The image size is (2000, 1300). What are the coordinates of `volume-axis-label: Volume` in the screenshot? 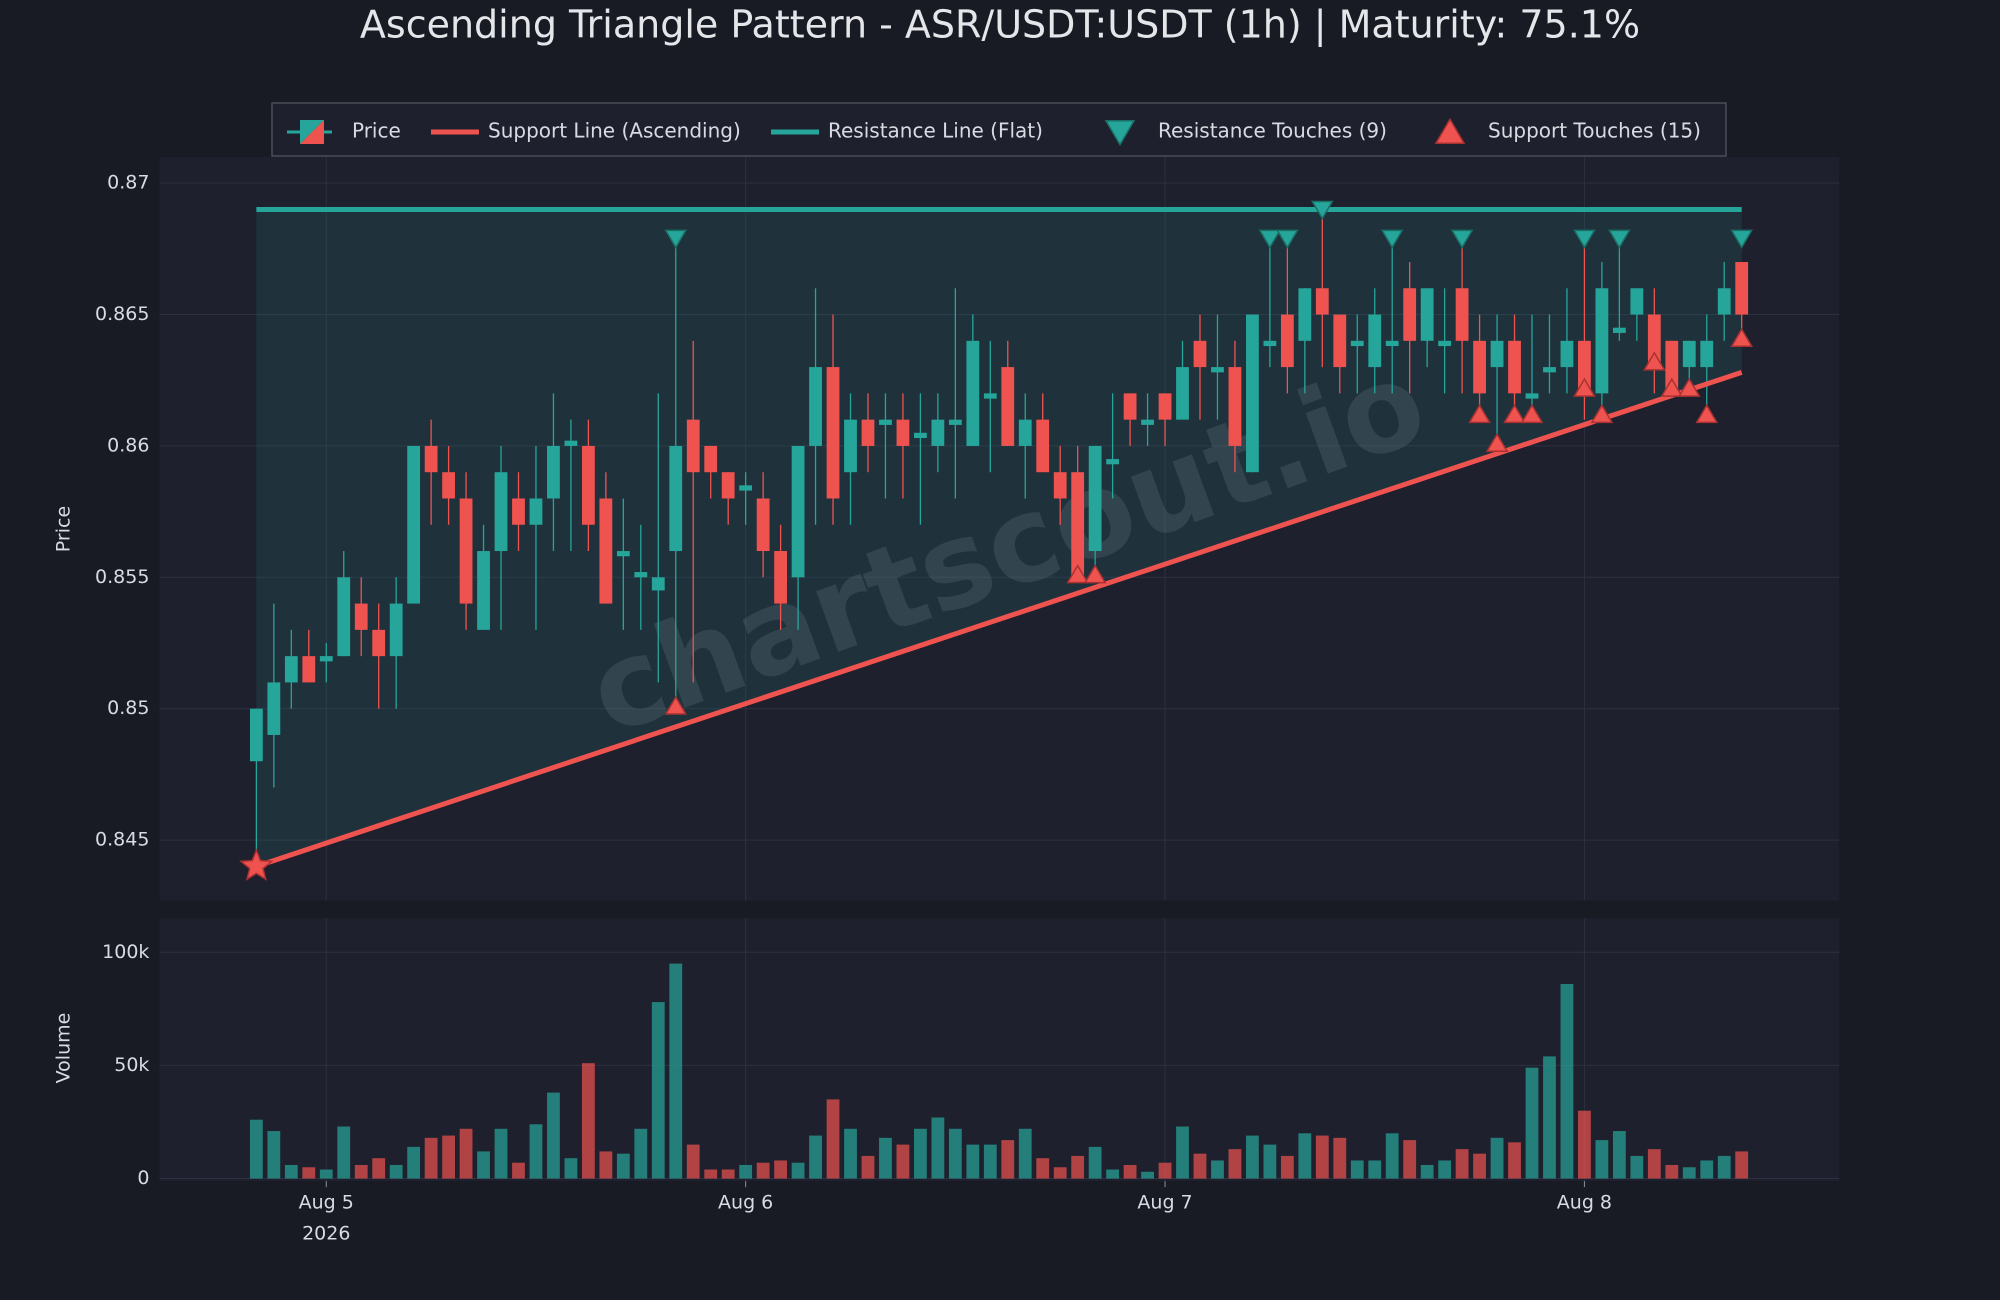 It's located at (64, 1048).